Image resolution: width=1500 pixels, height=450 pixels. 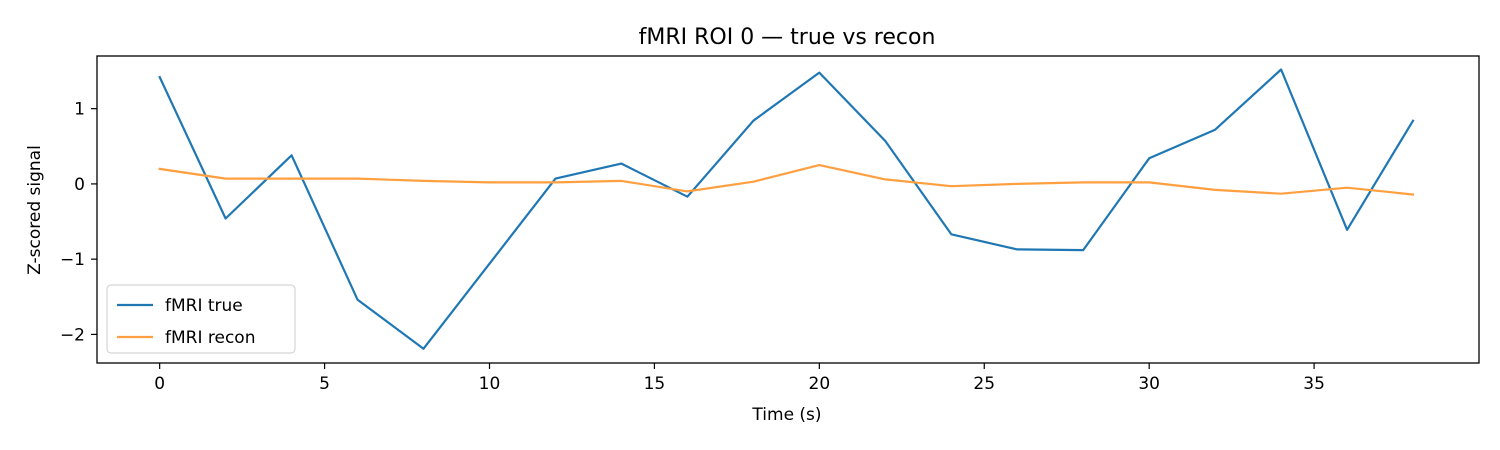 I want to click on x-axis: 0 5 10 15 20 25 30 35, so click(x=739, y=378).